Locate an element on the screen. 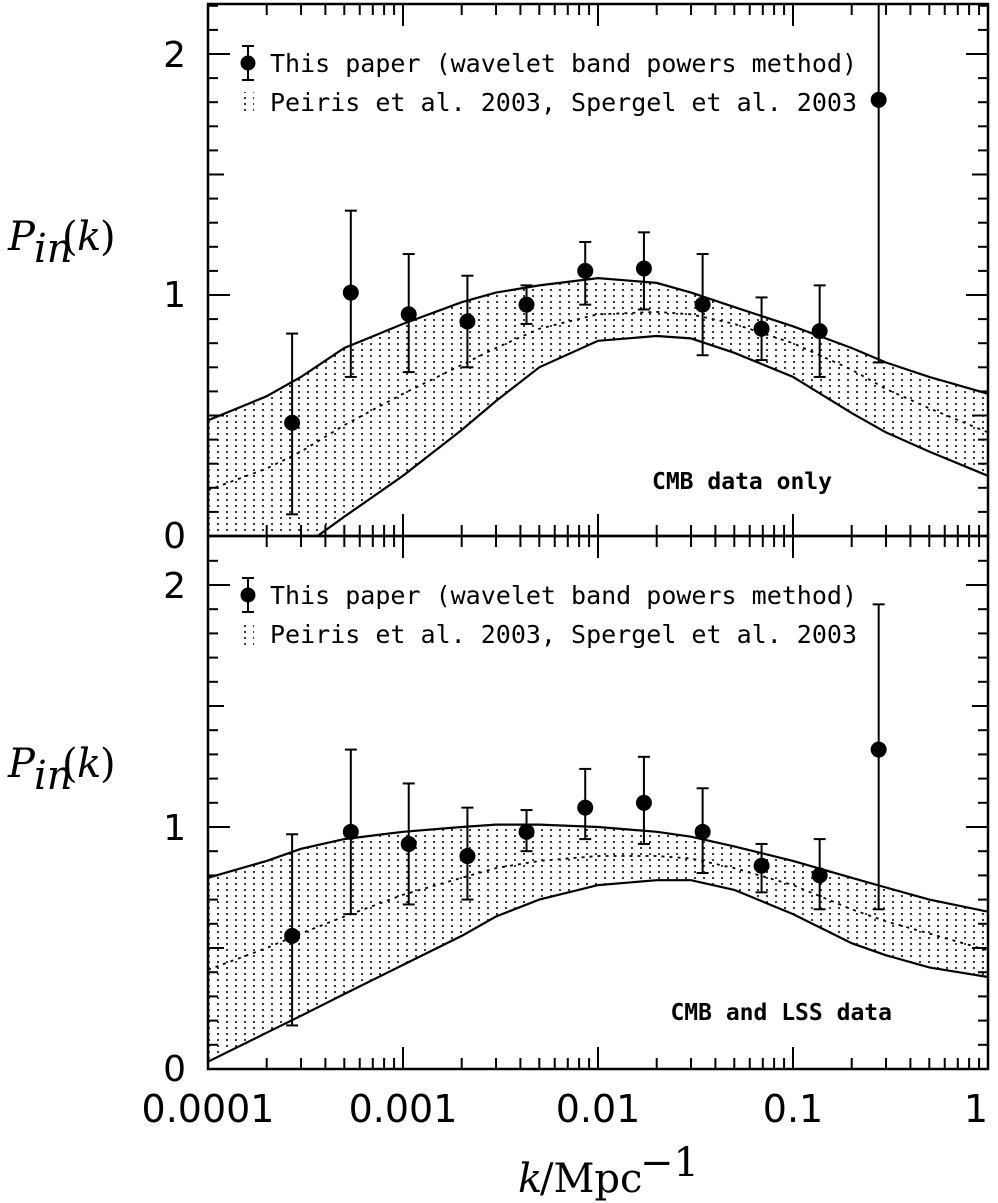  x-tick-label: 0.0001 is located at coordinates (208, 1109).